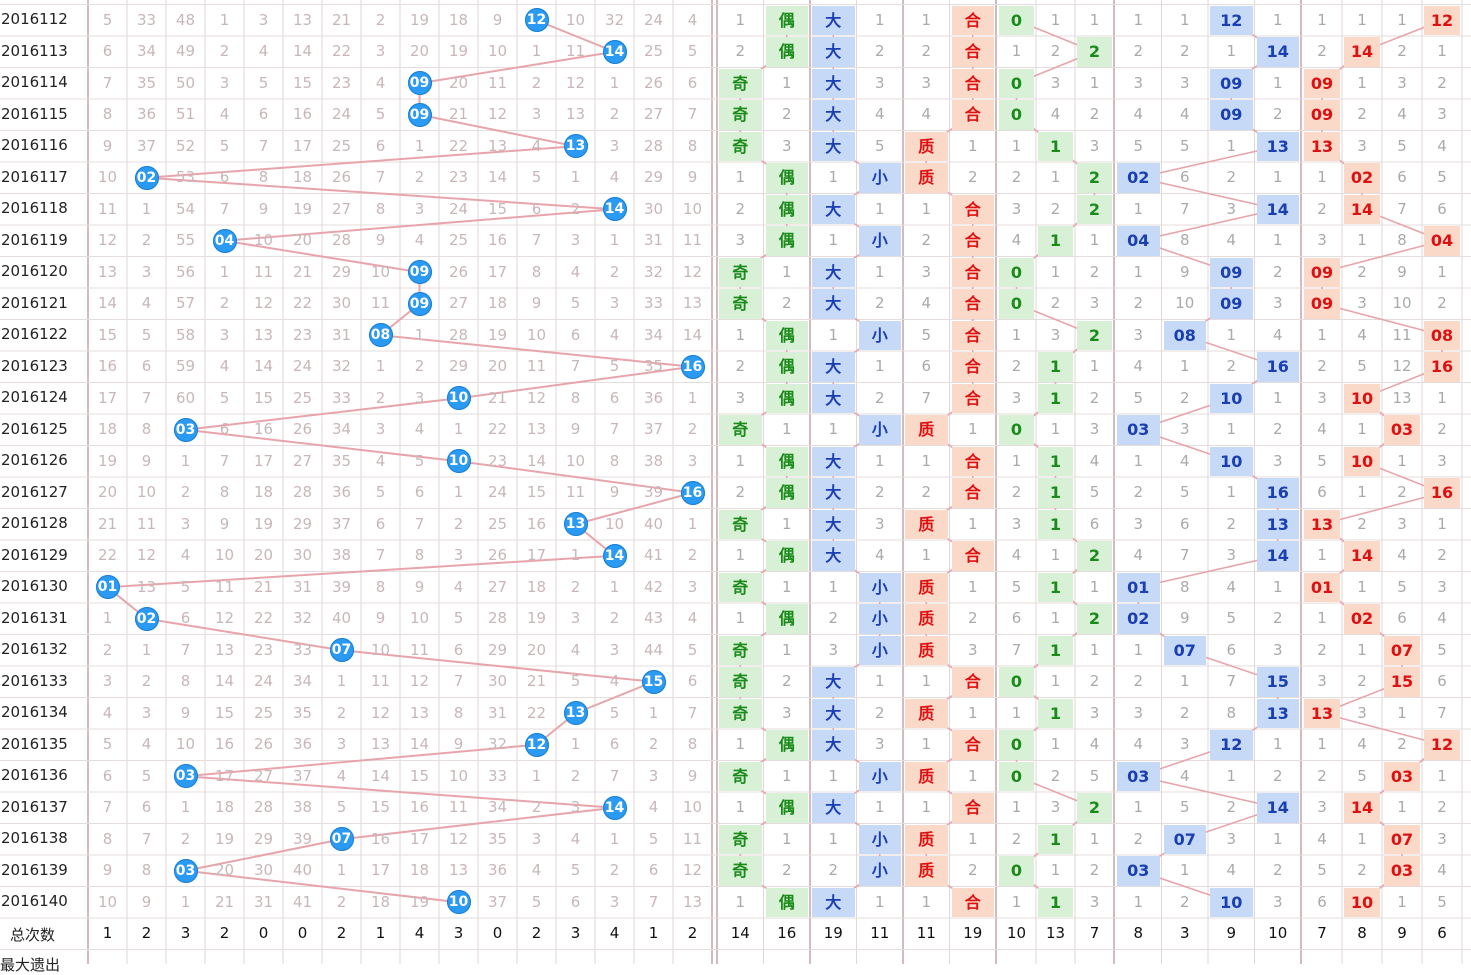 The height and width of the screenshot is (975, 1471). What do you see at coordinates (1362, 619) in the screenshot?
I see `tail-hit: 02` at bounding box center [1362, 619].